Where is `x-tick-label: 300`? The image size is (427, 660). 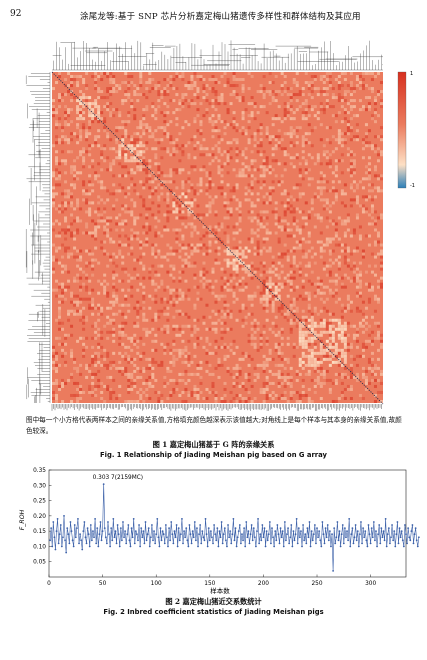 x-tick-label: 300 is located at coordinates (370, 584).